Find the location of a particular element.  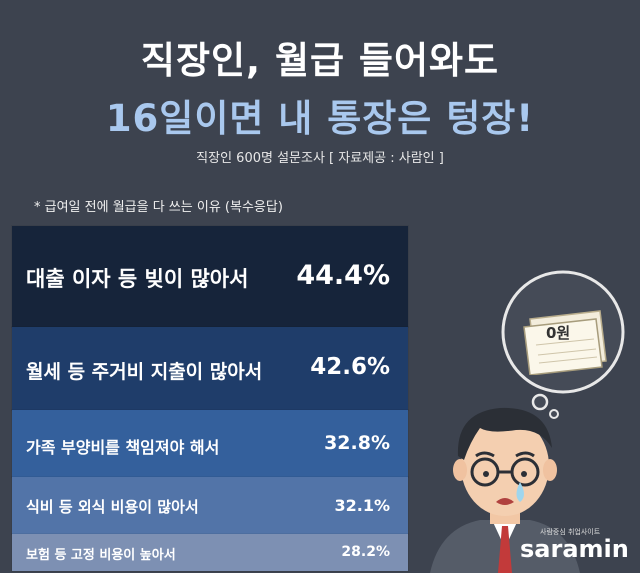

bar-label: 월세 등 주거비 지출이 많아서 is located at coordinates (144, 371).